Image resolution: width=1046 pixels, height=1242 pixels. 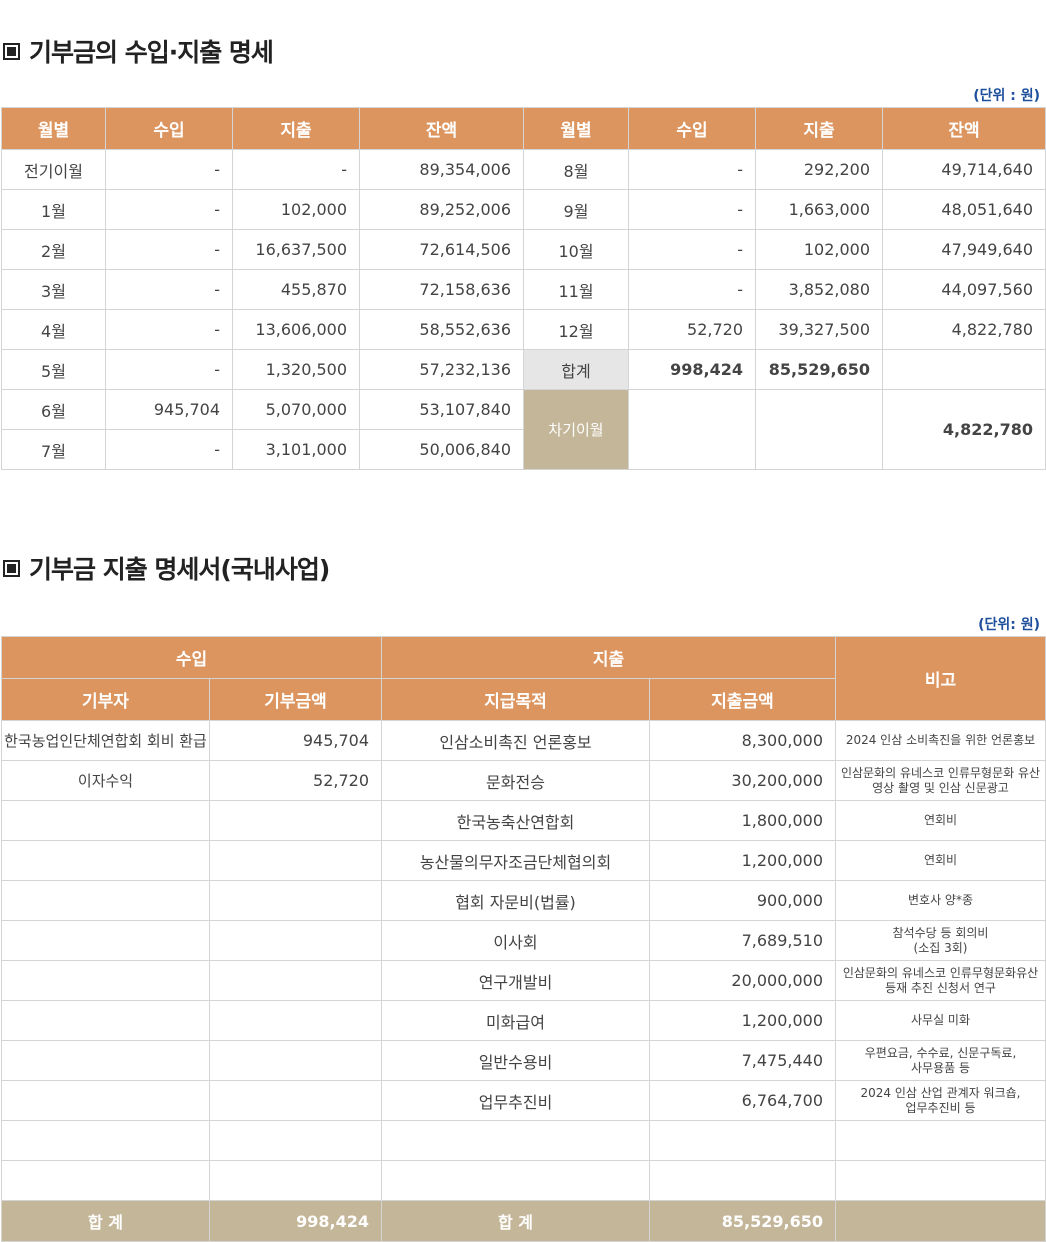 What do you see at coordinates (964, 429) in the screenshot?
I see `carry-over-balance: 4,822,780` at bounding box center [964, 429].